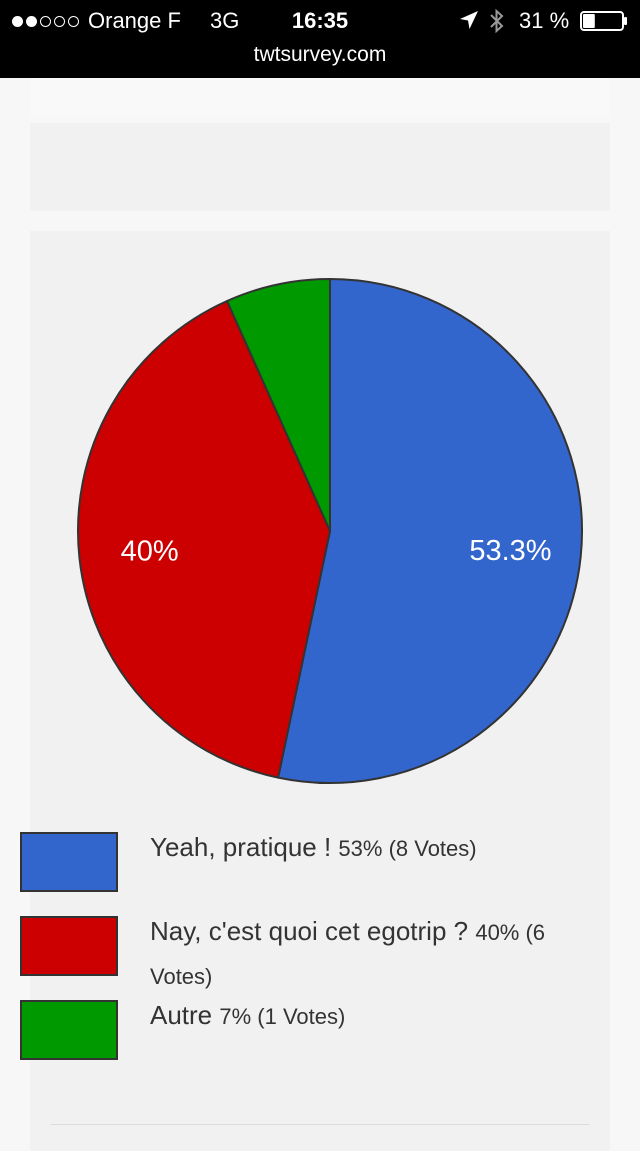 The height and width of the screenshot is (1151, 640). Describe the element at coordinates (469, 20) in the screenshot. I see `location-arrow-icon` at that location.